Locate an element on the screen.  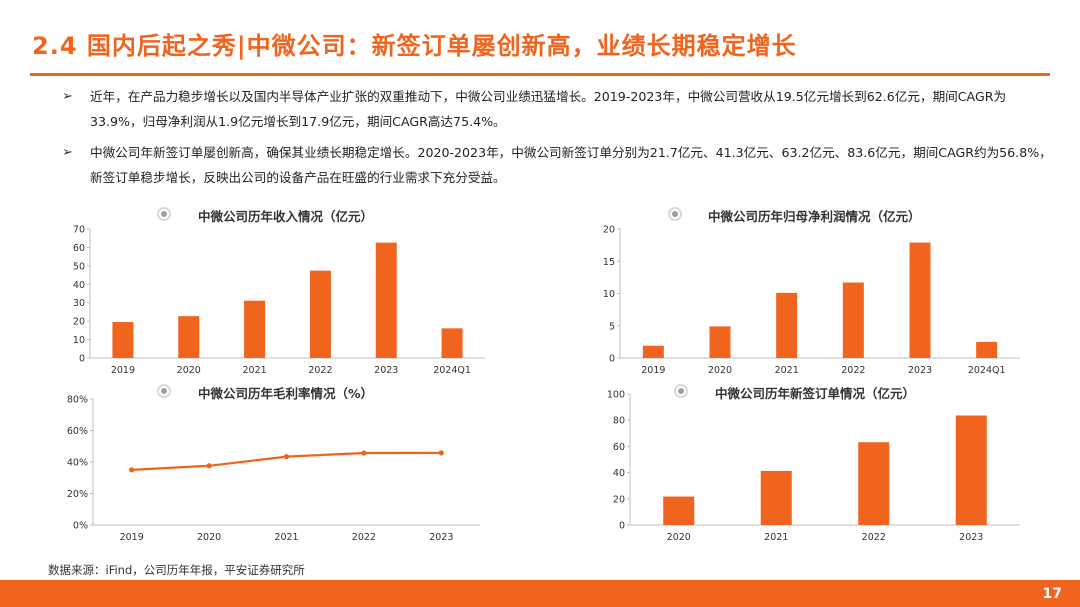
y-tick-label: 40% is located at coordinates (77, 463).